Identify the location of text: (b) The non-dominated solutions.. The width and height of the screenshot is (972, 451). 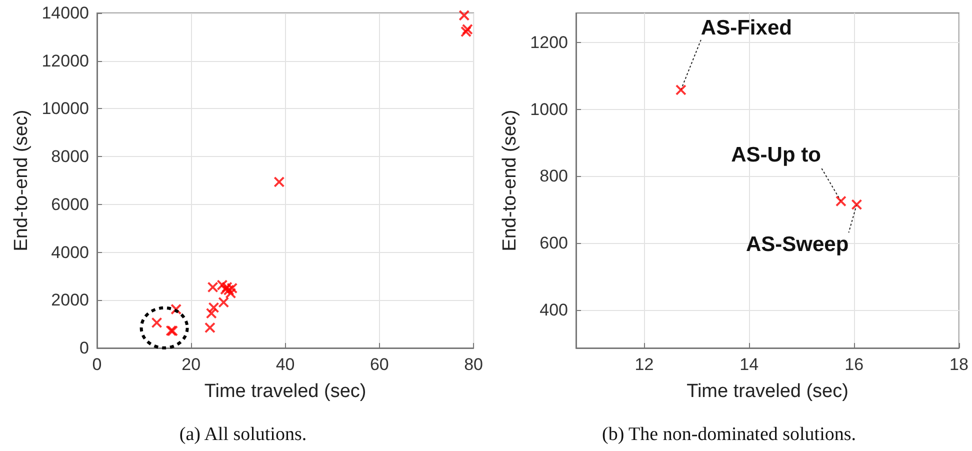
(729, 434).